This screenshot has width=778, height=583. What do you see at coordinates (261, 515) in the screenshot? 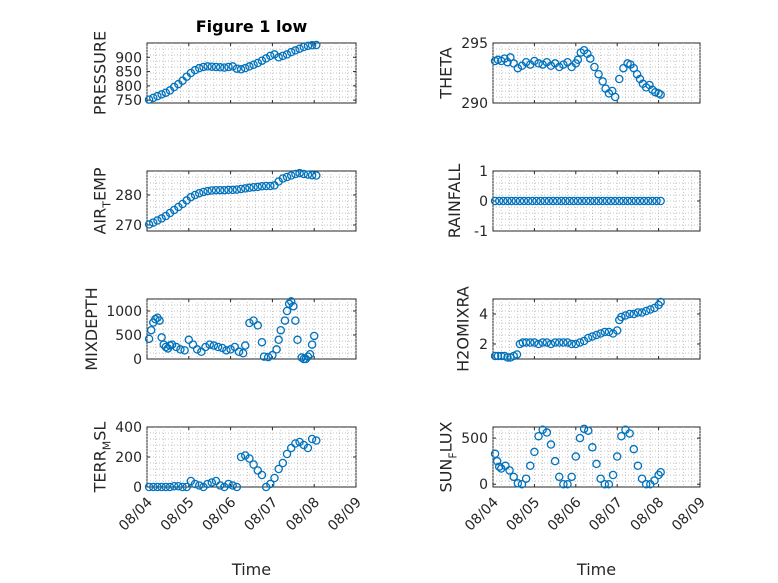
I see `x-tick-label: 08/07` at bounding box center [261, 515].